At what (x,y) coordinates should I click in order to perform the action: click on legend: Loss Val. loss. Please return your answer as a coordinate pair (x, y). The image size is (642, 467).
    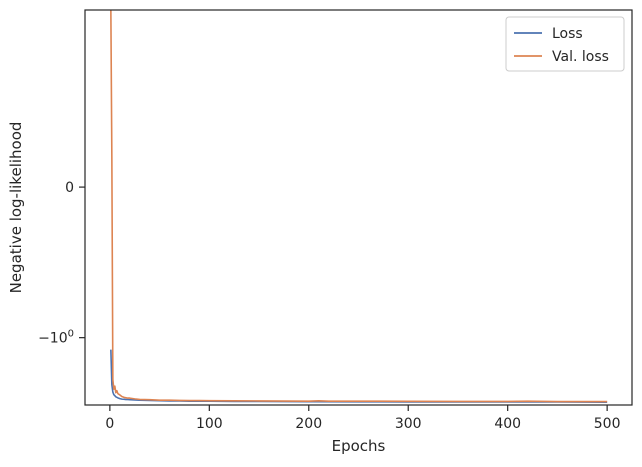
    Looking at the image, I should click on (565, 44).